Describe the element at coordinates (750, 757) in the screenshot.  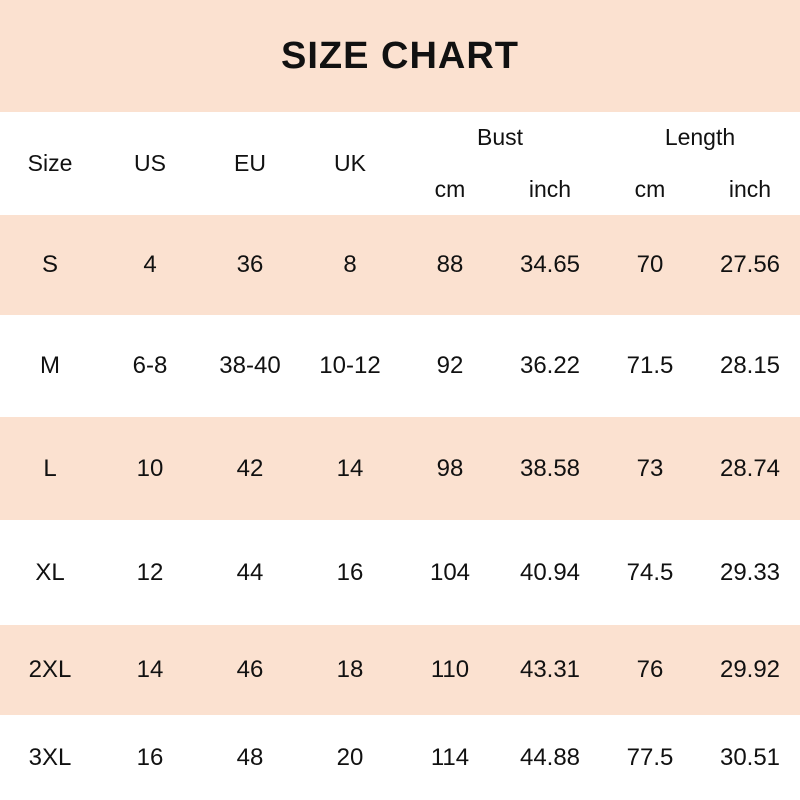
I see `cell-length-inch: 30.51` at that location.